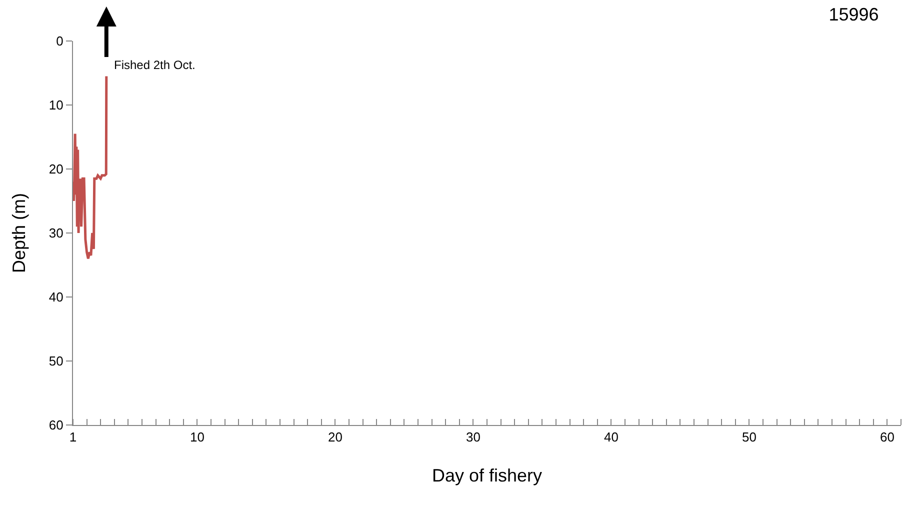  What do you see at coordinates (155, 65) in the screenshot?
I see `annotation: Fished 2th Oct.` at bounding box center [155, 65].